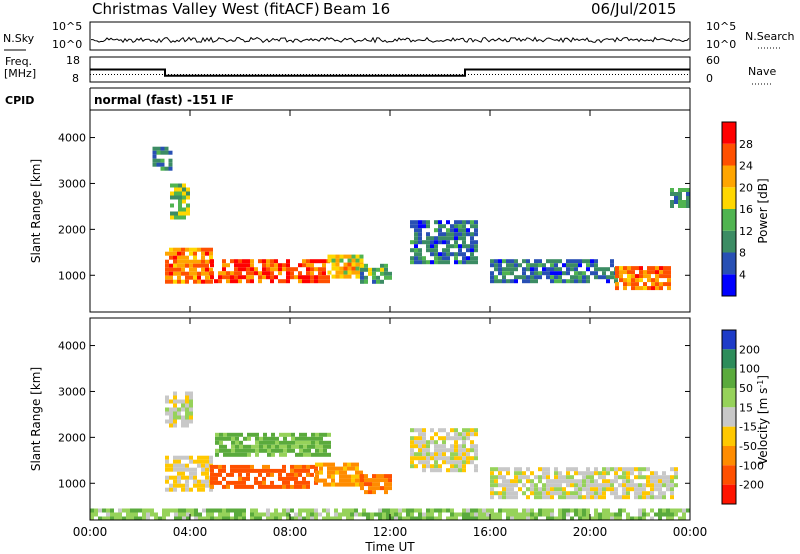  Describe the element at coordinates (746, 388) in the screenshot. I see `velocity-colorbar-tick: 50` at that location.